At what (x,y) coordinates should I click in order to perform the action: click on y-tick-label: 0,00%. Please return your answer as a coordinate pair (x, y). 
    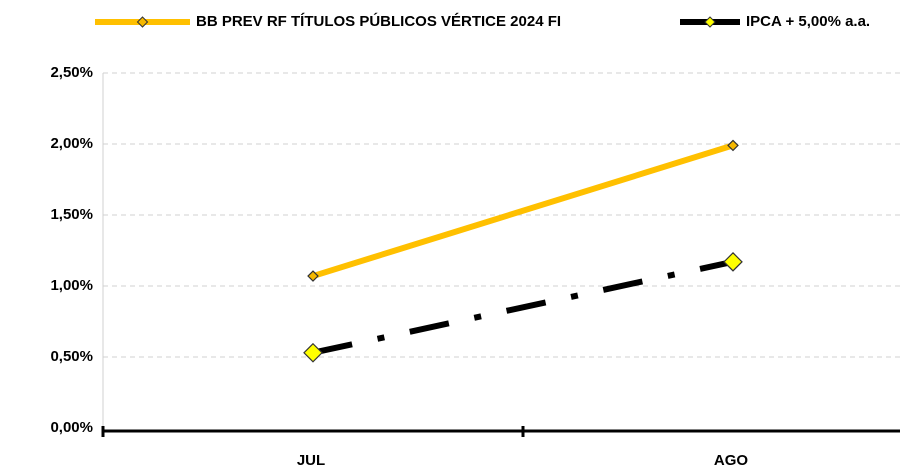
    Looking at the image, I should click on (71, 427).